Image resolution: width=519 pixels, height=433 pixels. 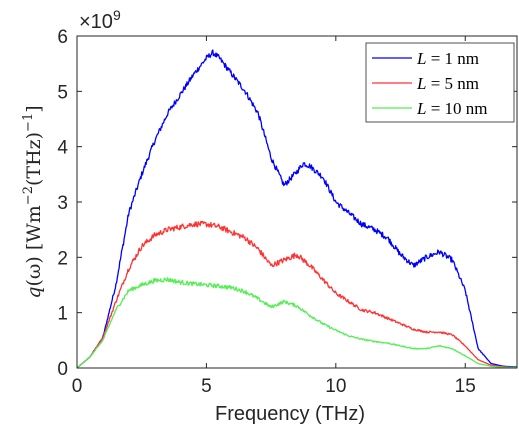 I want to click on legend-label-l5: L = 5 nm, so click(x=447, y=83).